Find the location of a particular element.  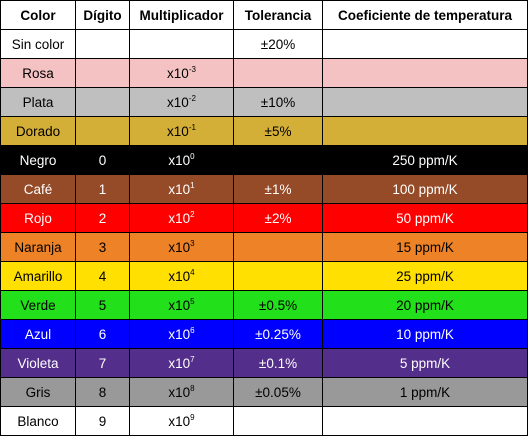

cell-tempco: 25 ppm/K is located at coordinates (425, 276).